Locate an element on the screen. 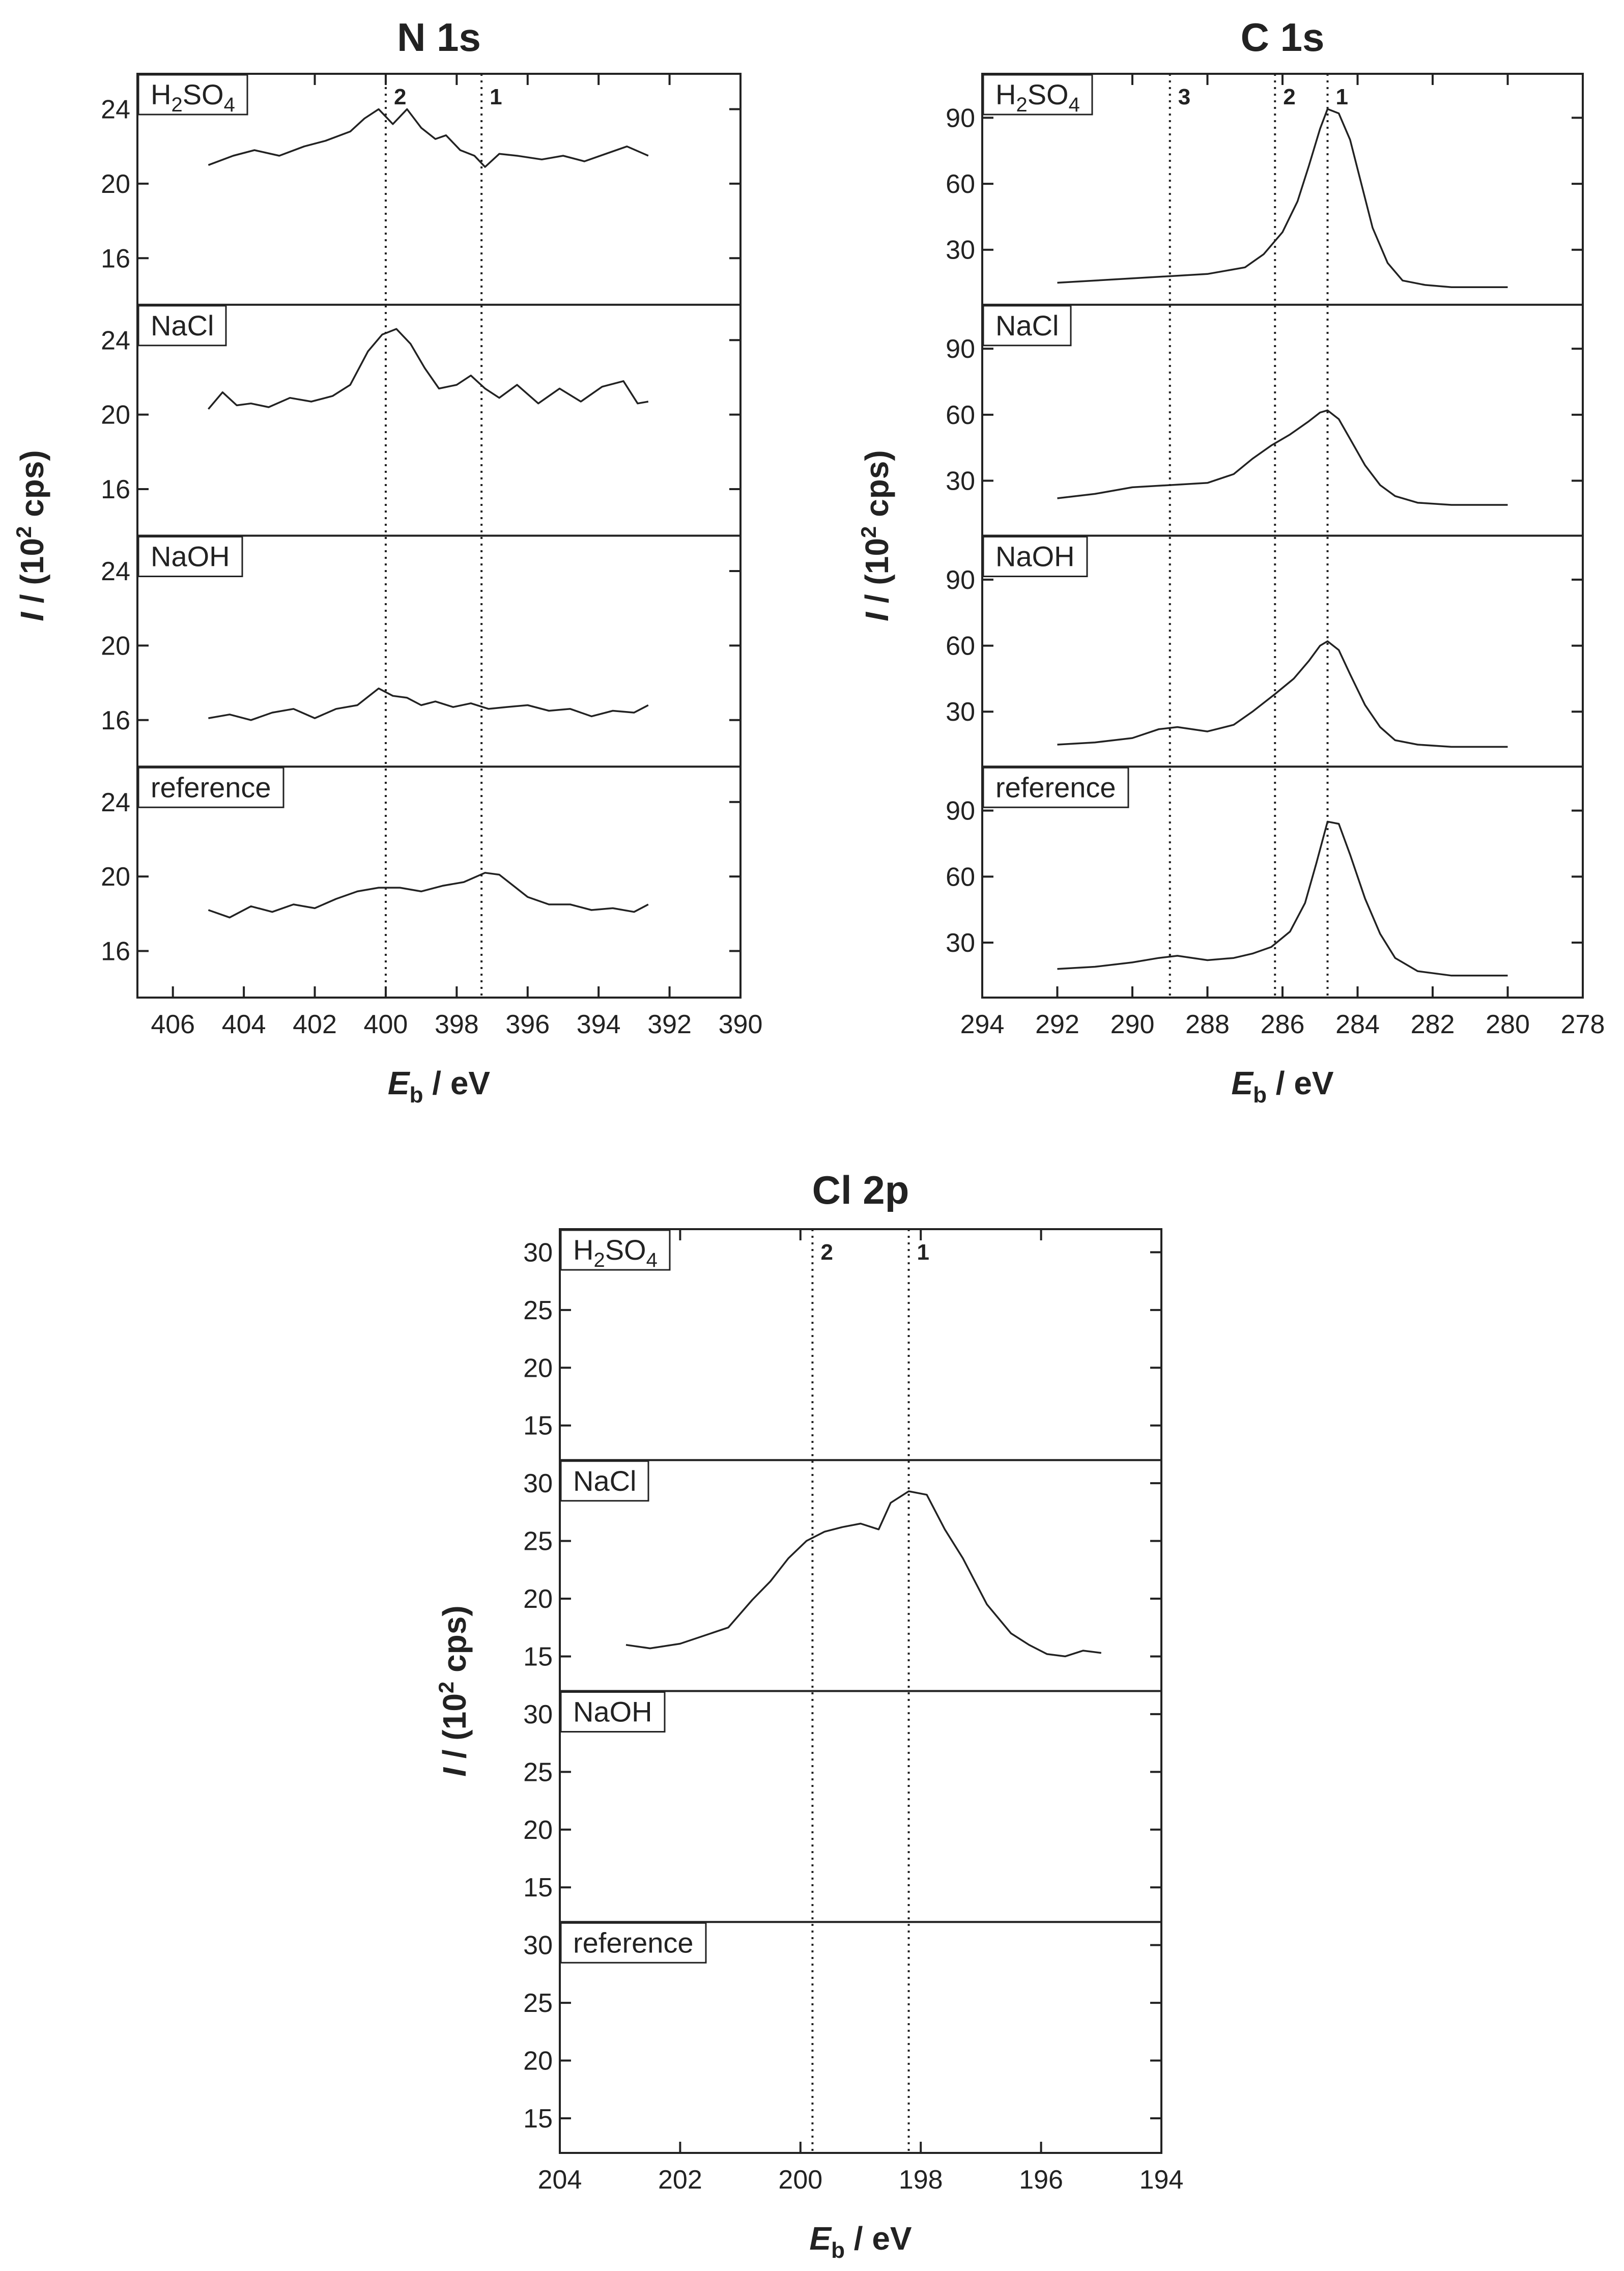  chart0-series-nacl is located at coordinates (428, 369).